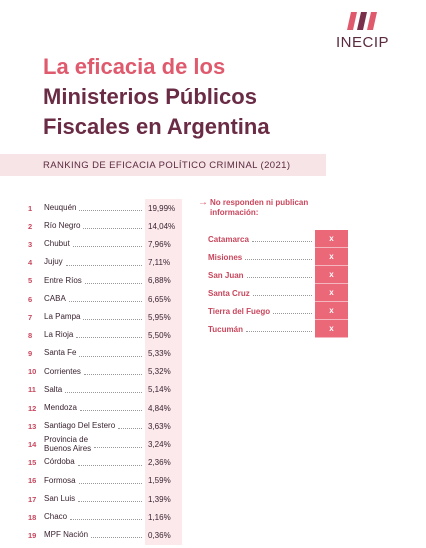 The image size is (426, 548). I want to click on rank: 15, so click(32, 463).